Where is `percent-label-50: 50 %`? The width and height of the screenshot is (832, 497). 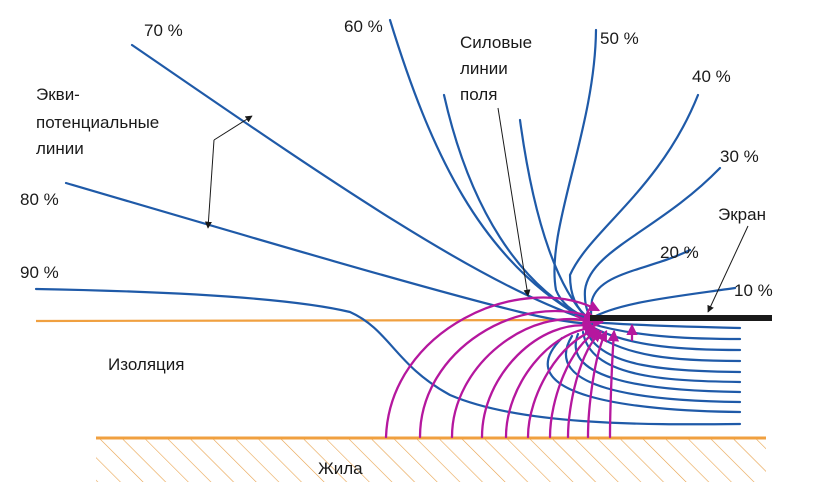 percent-label-50: 50 % is located at coordinates (619, 38).